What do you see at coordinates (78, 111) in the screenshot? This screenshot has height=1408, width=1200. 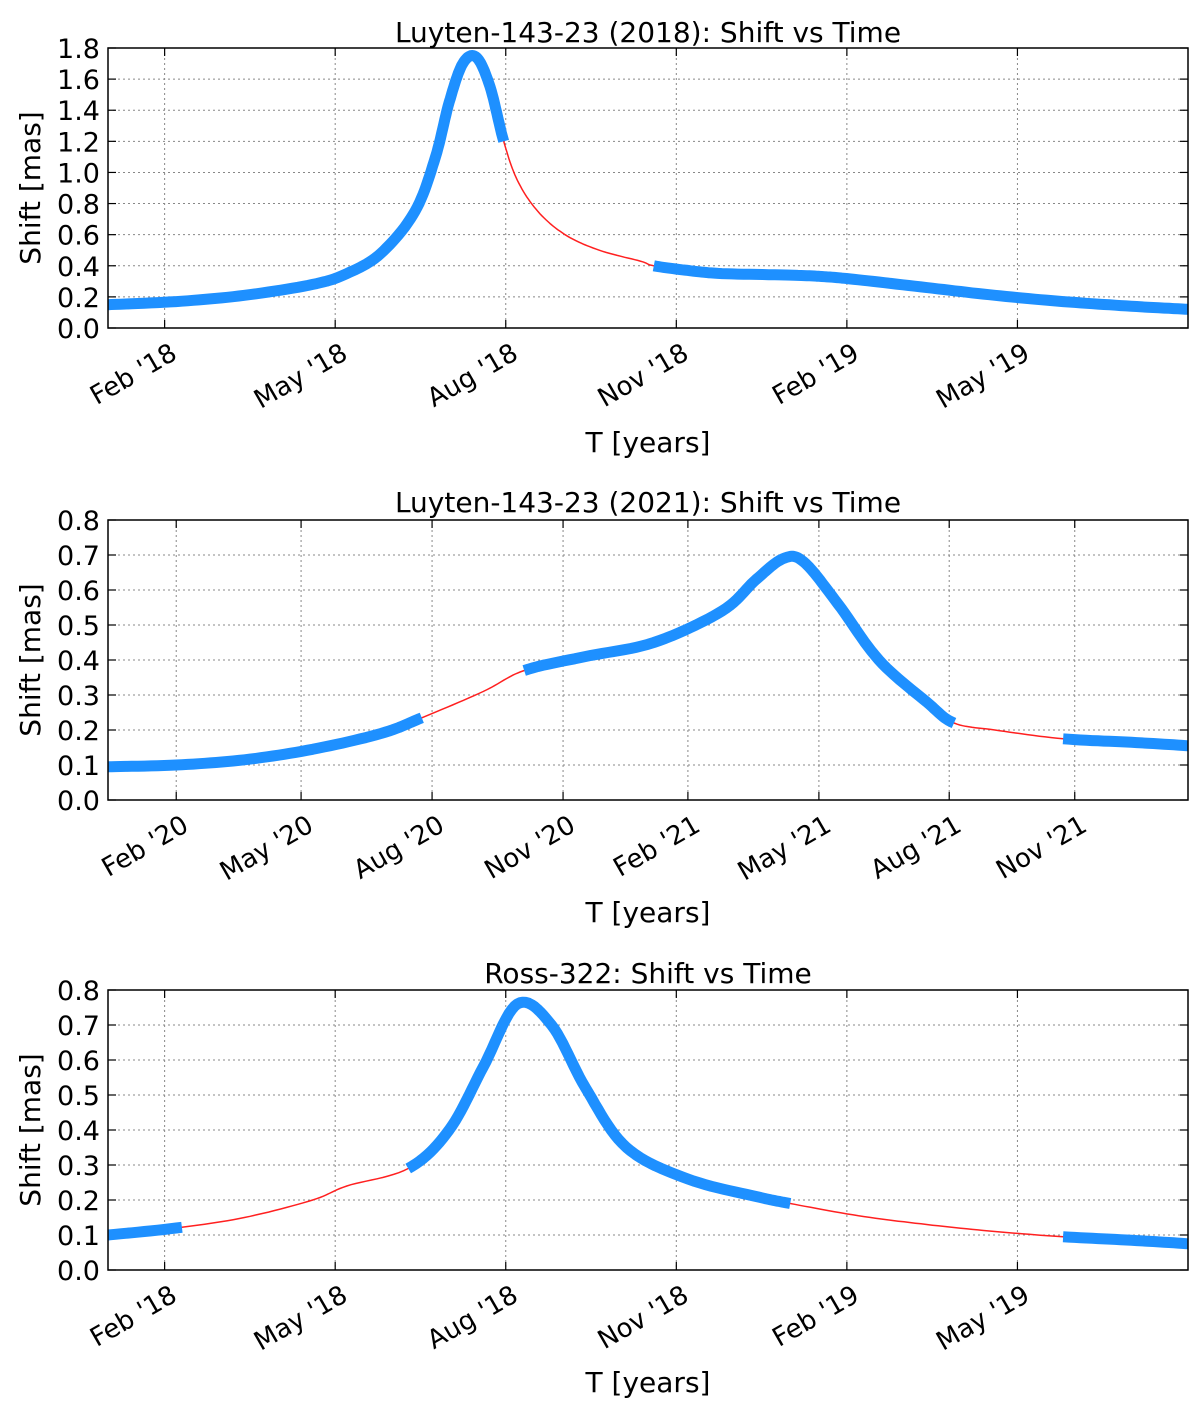 I see `y-tick-label: 1.4` at bounding box center [78, 111].